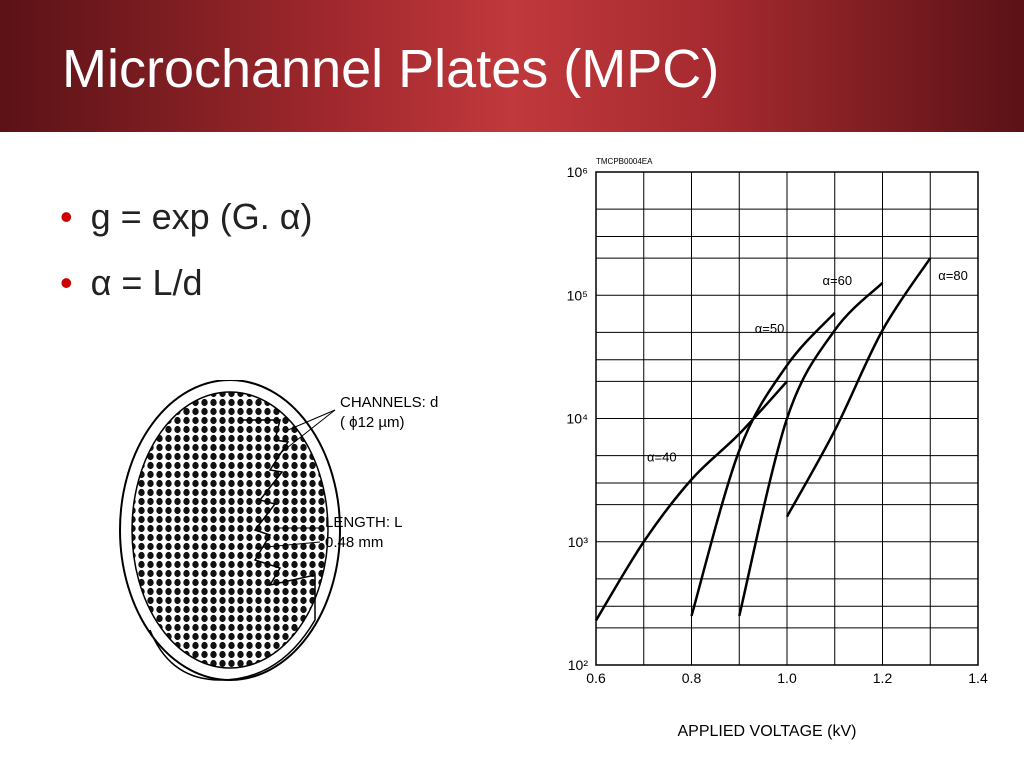 The height and width of the screenshot is (768, 1024). What do you see at coordinates (354, 542) in the screenshot?
I see `diagram-label: 0.48 mm` at bounding box center [354, 542].